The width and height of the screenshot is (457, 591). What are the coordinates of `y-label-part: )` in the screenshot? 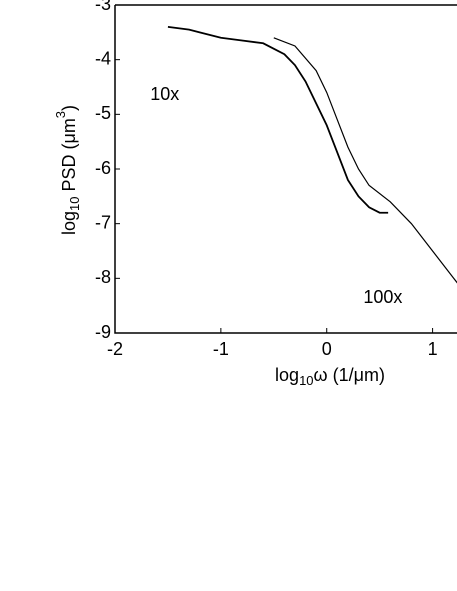 It's located at (69, 108).